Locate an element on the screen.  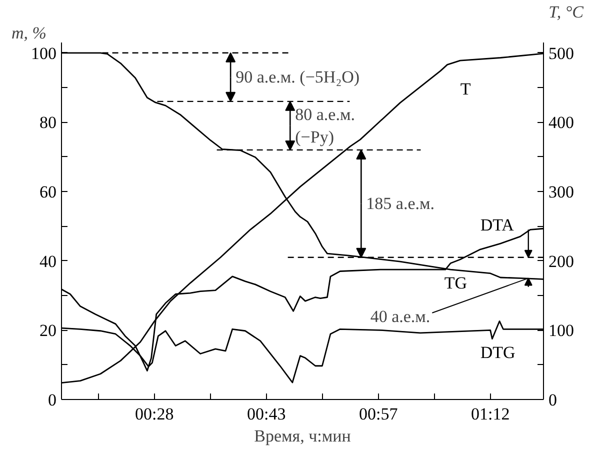
y-tick-label: 0 is located at coordinates (52, 400).